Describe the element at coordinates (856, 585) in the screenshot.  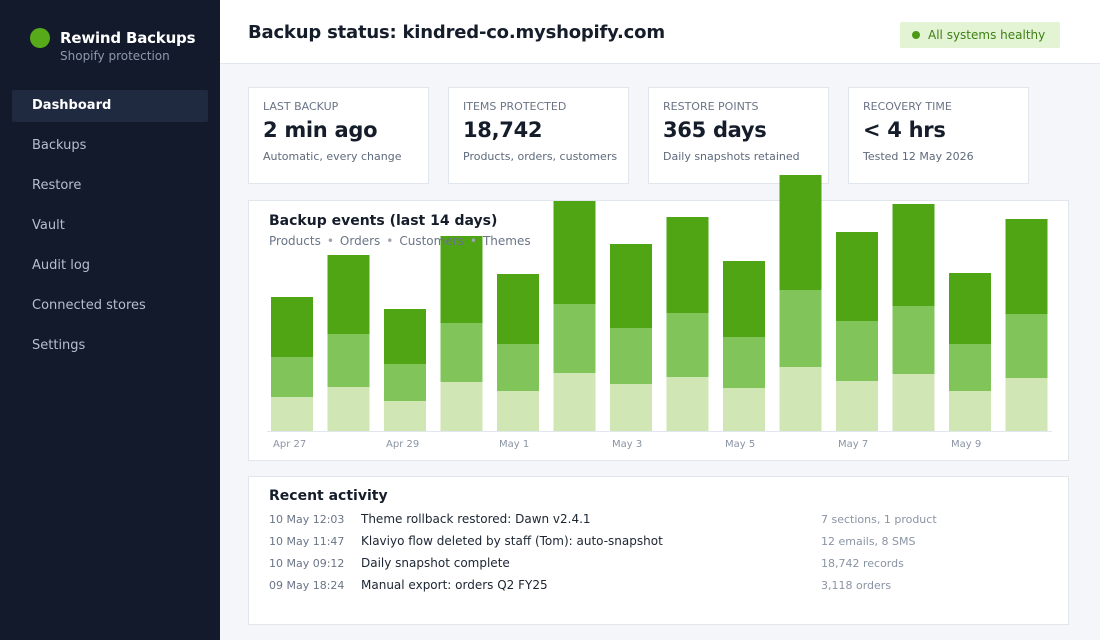
I see `activity-meta: 3,118 orders` at that location.